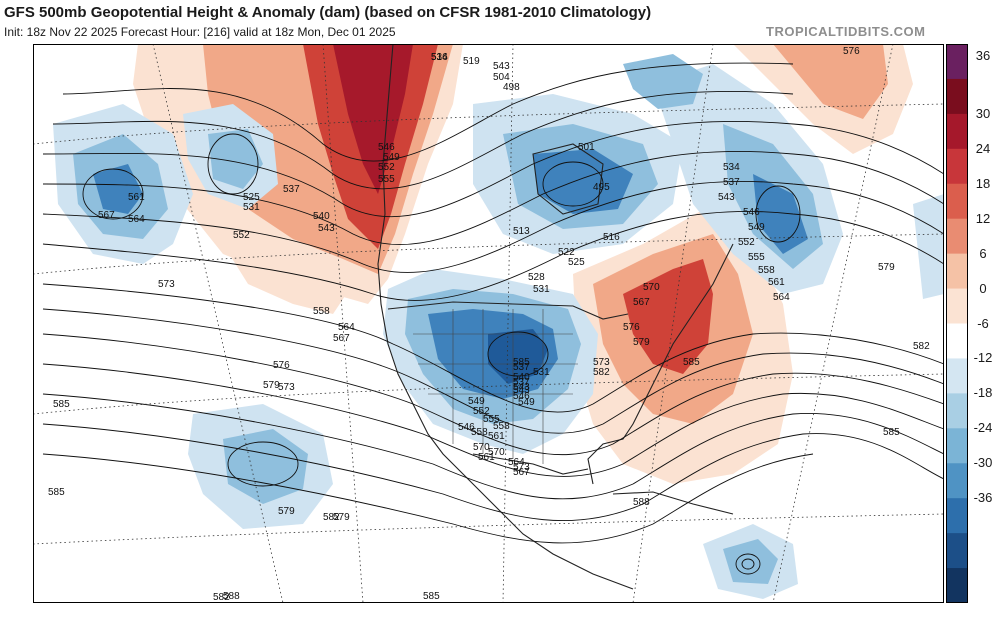  I want to click on contour-label: 495, so click(601, 187).